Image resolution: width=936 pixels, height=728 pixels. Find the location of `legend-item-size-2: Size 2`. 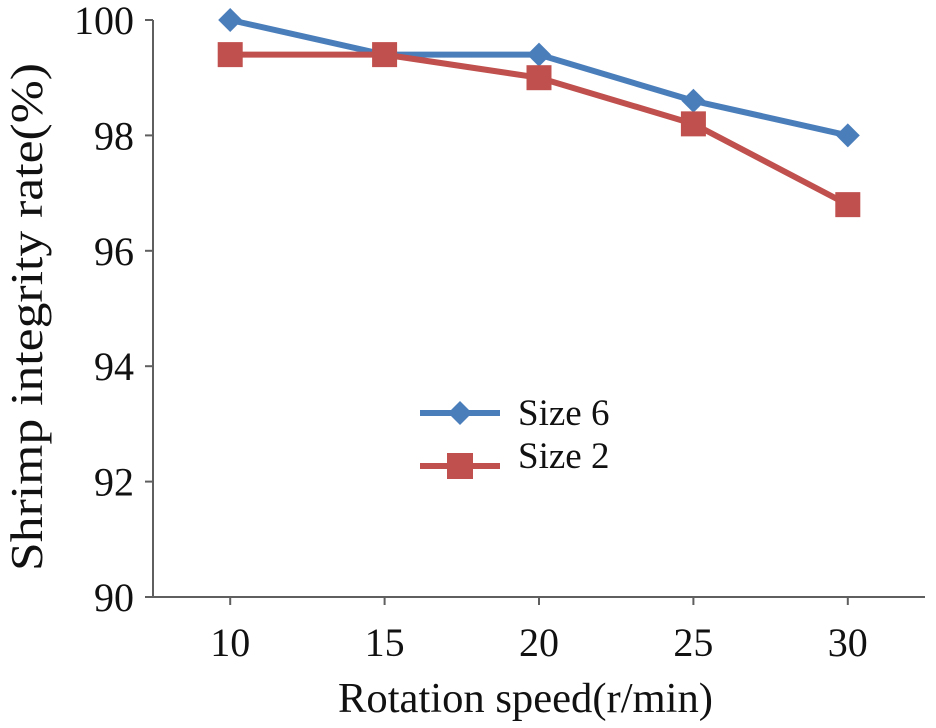

legend-item-size-2: Size 2 is located at coordinates (514, 457).